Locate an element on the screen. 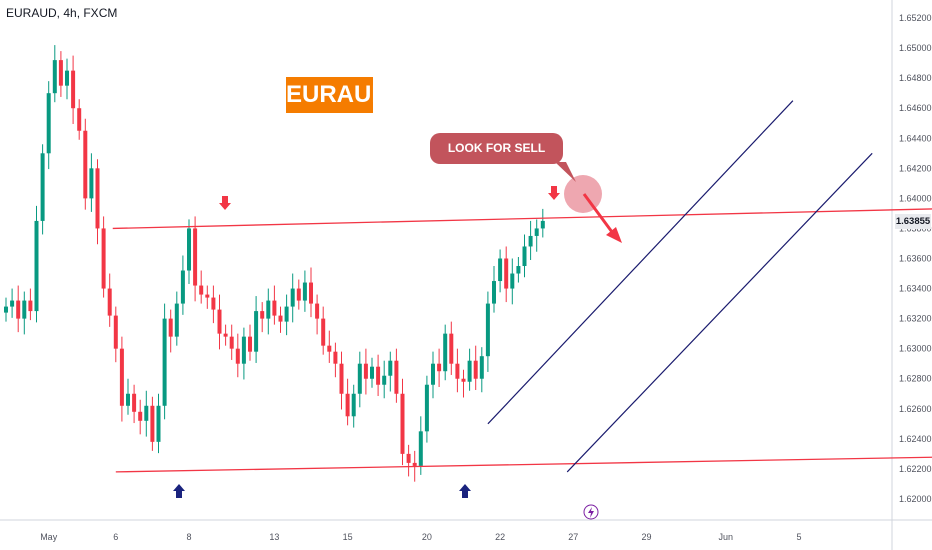  callout-pointer is located at coordinates (565, 172).